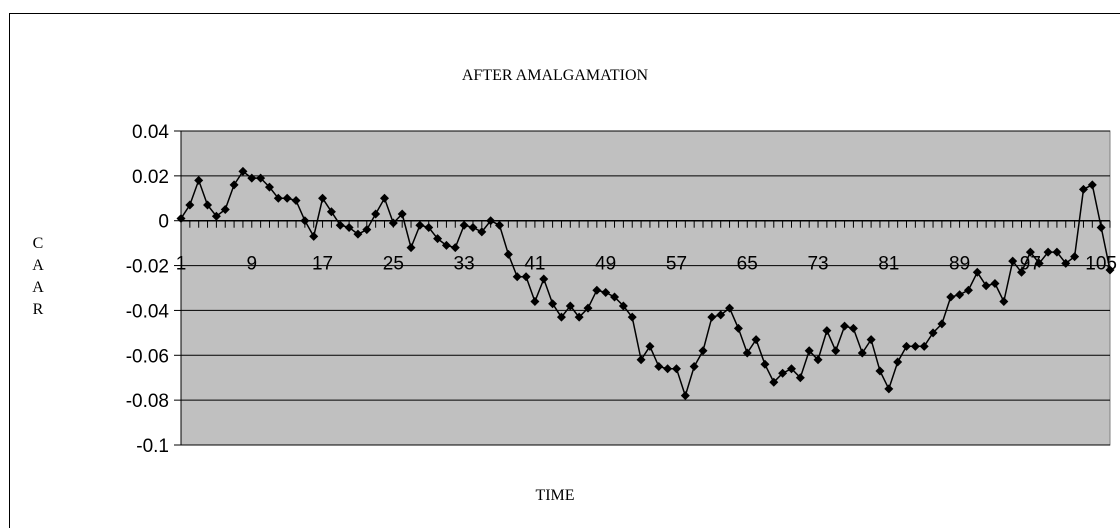 The width and height of the screenshot is (1120, 528). I want to click on x-tick-label: 57, so click(676, 264).